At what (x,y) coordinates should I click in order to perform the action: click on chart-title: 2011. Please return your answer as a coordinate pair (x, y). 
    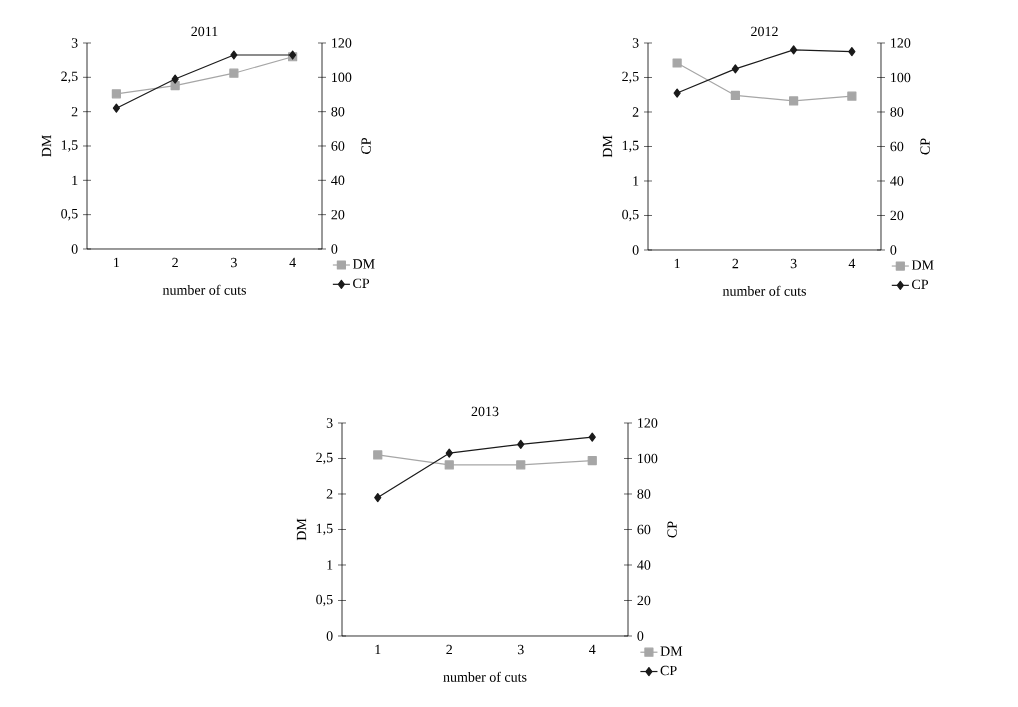
    Looking at the image, I should click on (204, 31).